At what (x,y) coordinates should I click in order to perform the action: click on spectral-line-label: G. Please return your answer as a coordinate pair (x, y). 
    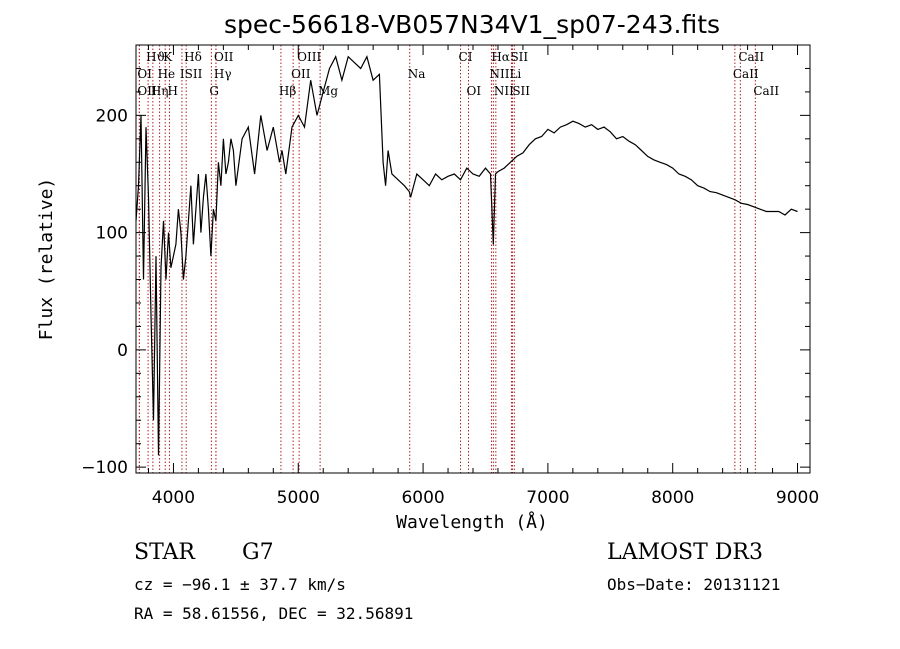
    Looking at the image, I should click on (214, 91).